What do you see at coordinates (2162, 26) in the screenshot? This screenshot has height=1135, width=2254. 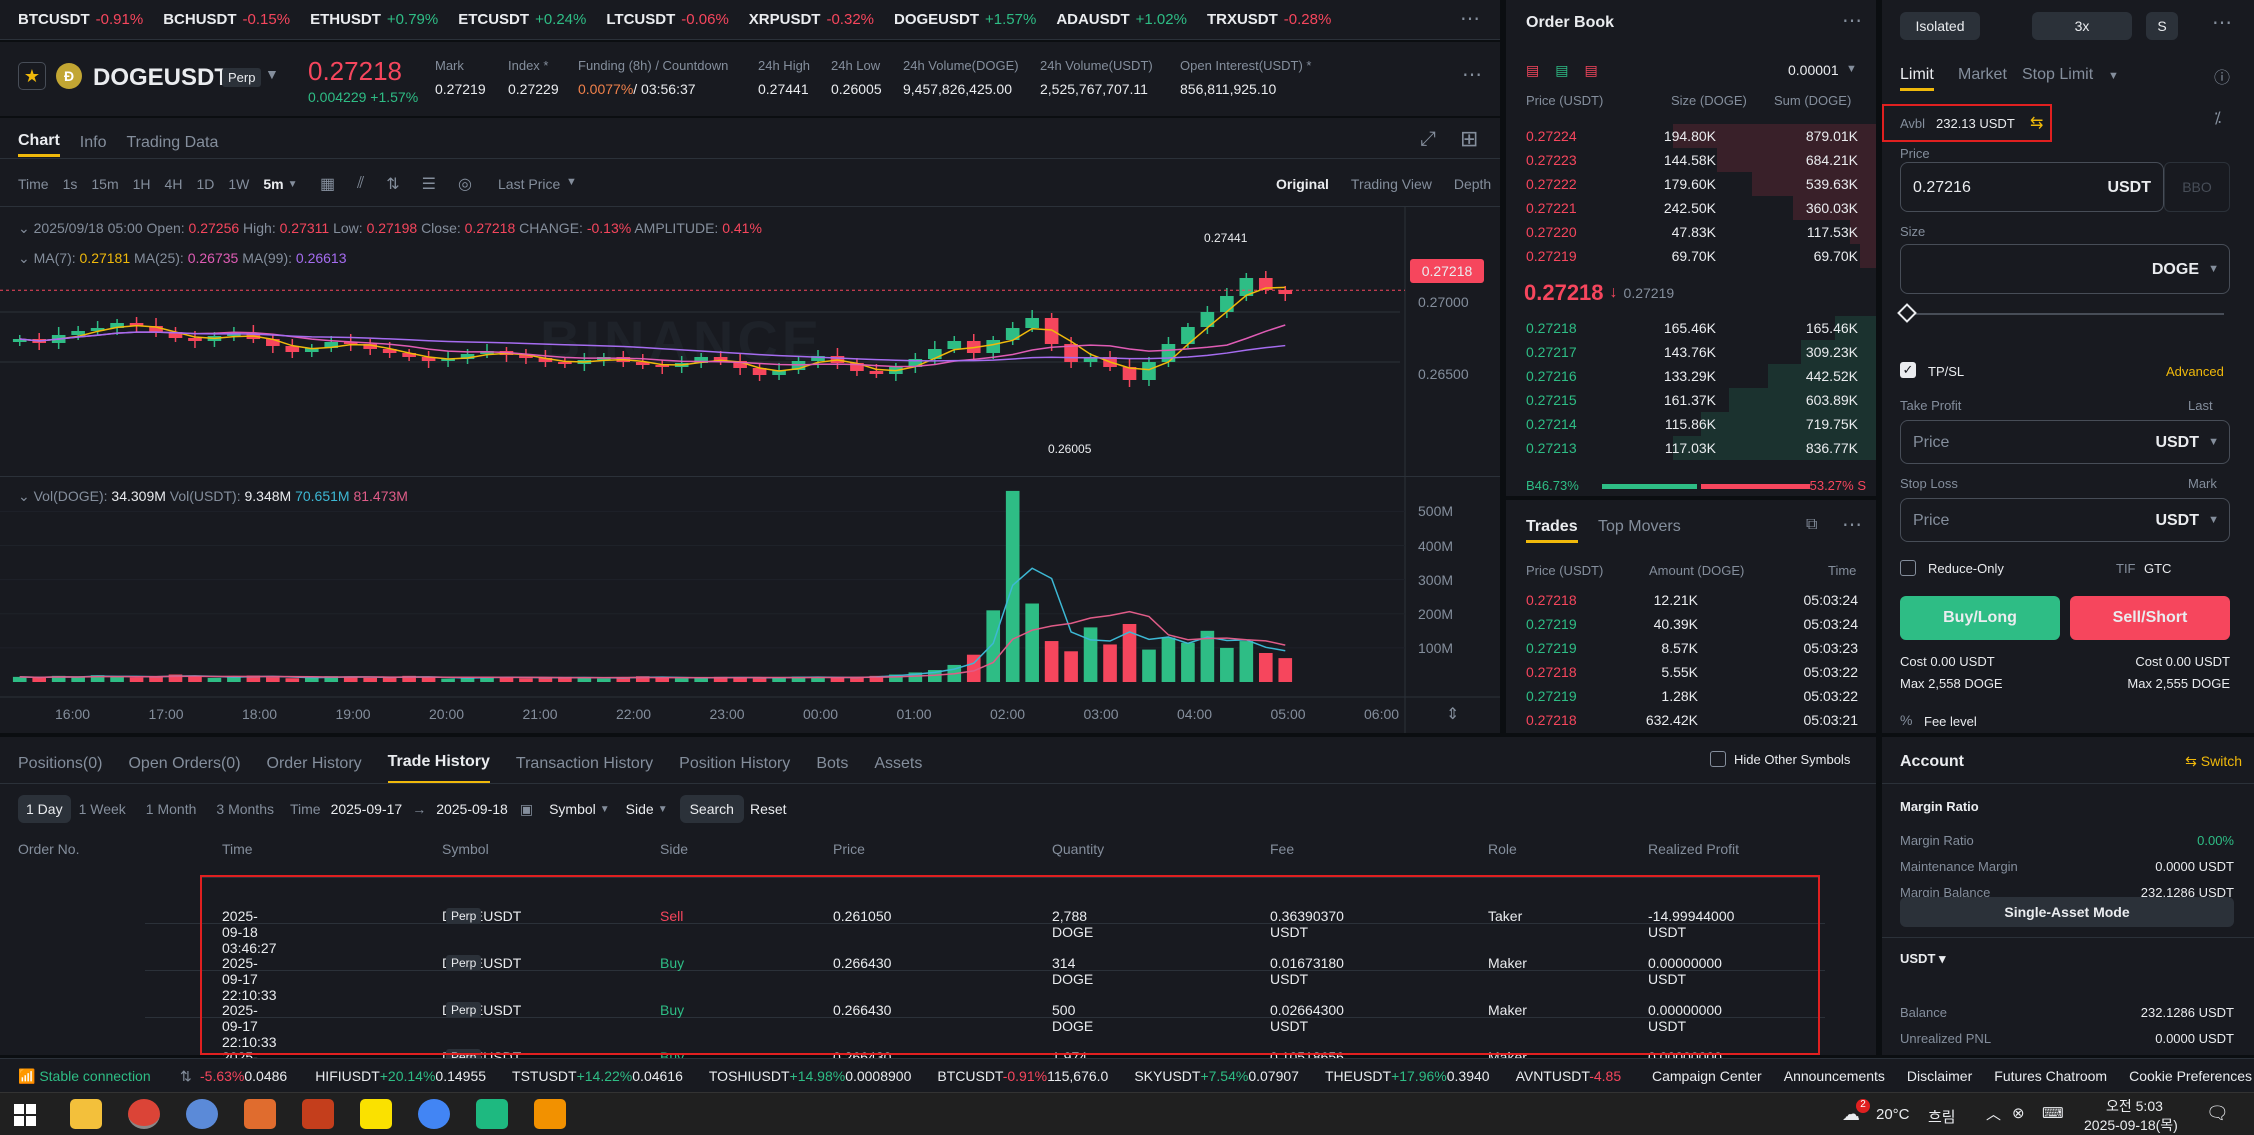 I see `position-mode-button: S` at bounding box center [2162, 26].